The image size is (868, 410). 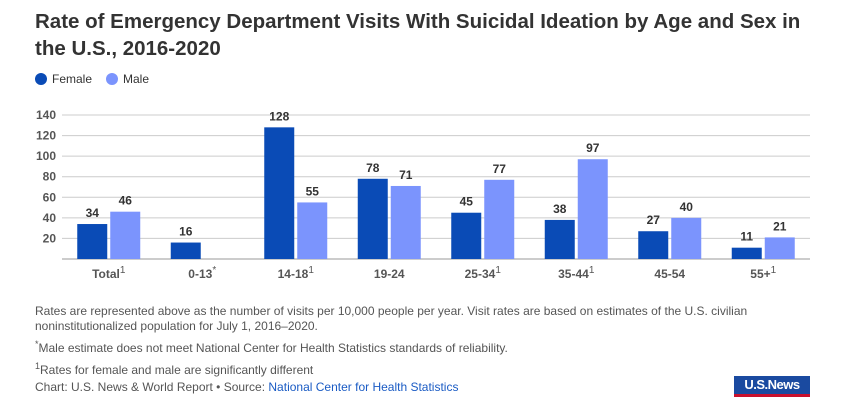 What do you see at coordinates (406, 175) in the screenshot?
I see `data-label: 71` at bounding box center [406, 175].